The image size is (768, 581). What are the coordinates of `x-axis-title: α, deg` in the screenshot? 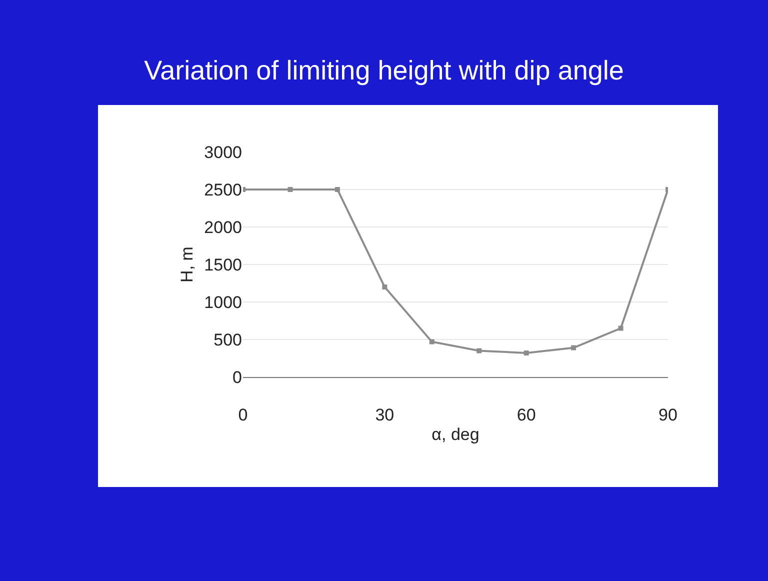 It's located at (456, 434).